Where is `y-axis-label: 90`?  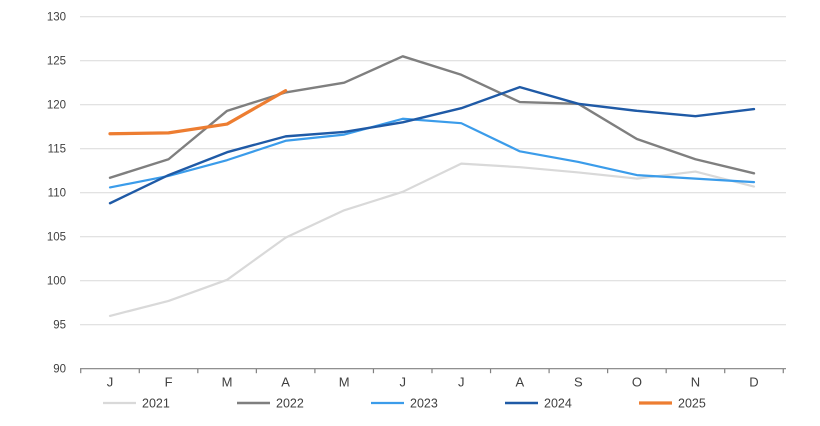 y-axis-label: 90 is located at coordinates (59, 370).